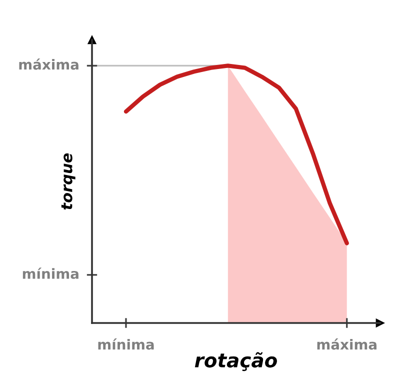 The height and width of the screenshot is (376, 394). I want to click on y-axis-title: torque, so click(68, 181).